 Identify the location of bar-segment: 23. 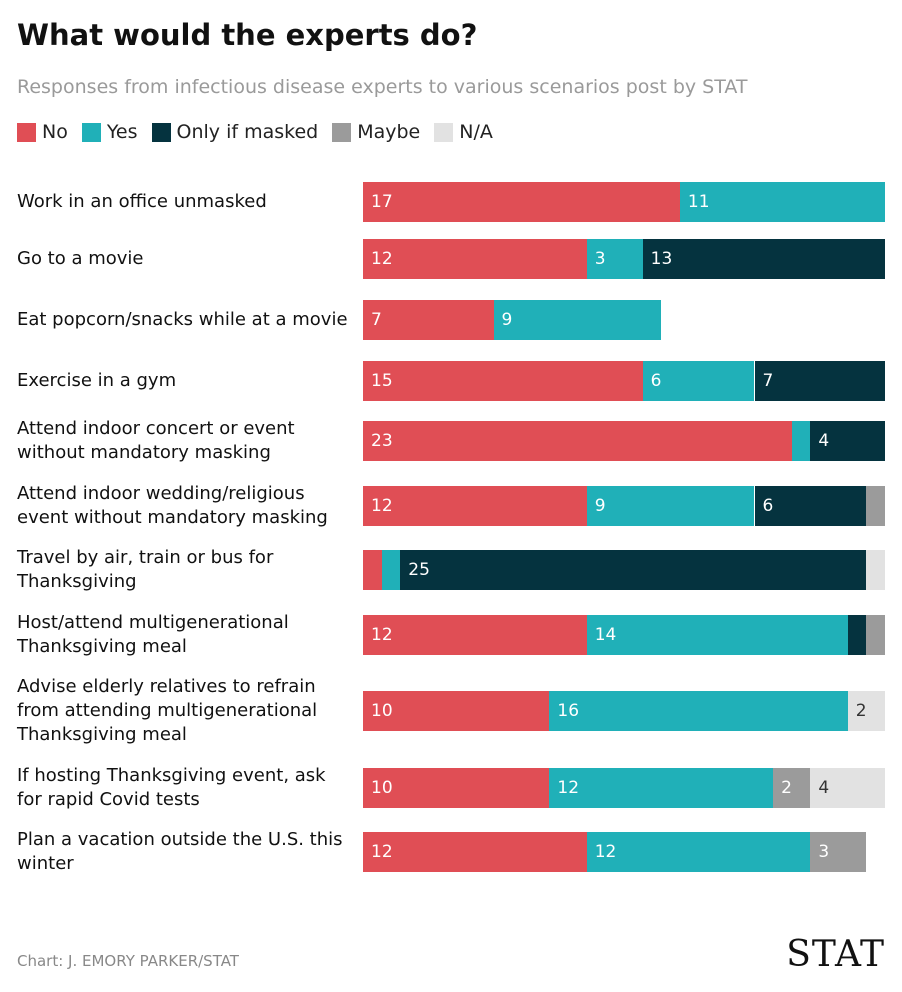
(577, 441).